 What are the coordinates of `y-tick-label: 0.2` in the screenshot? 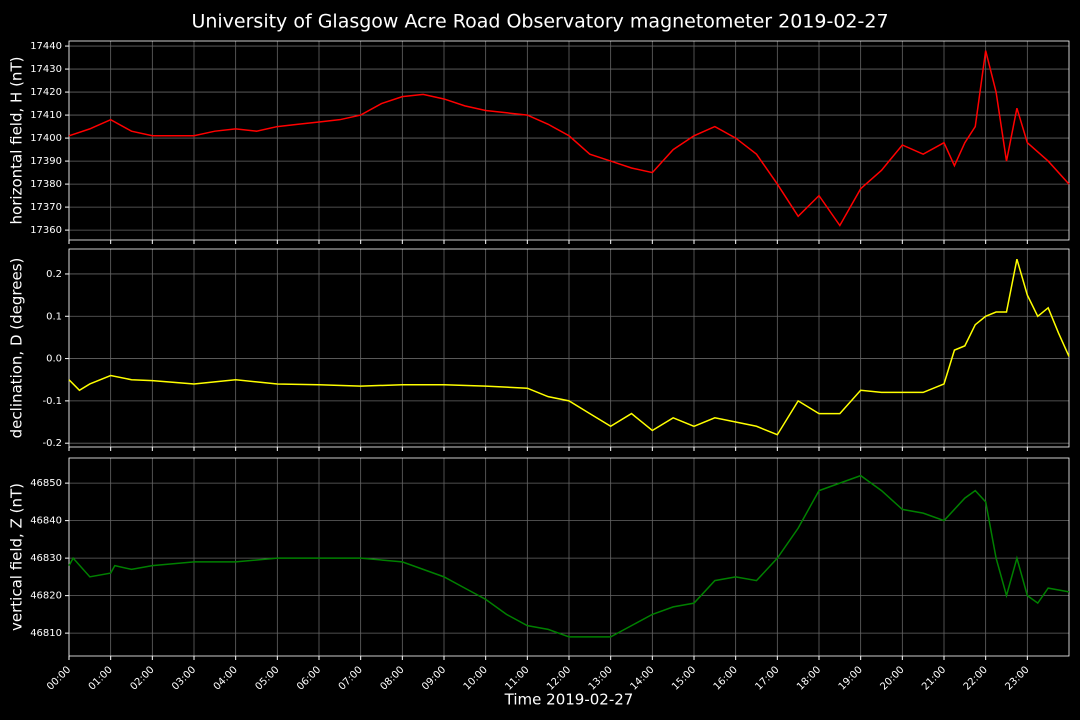 It's located at (54, 274).